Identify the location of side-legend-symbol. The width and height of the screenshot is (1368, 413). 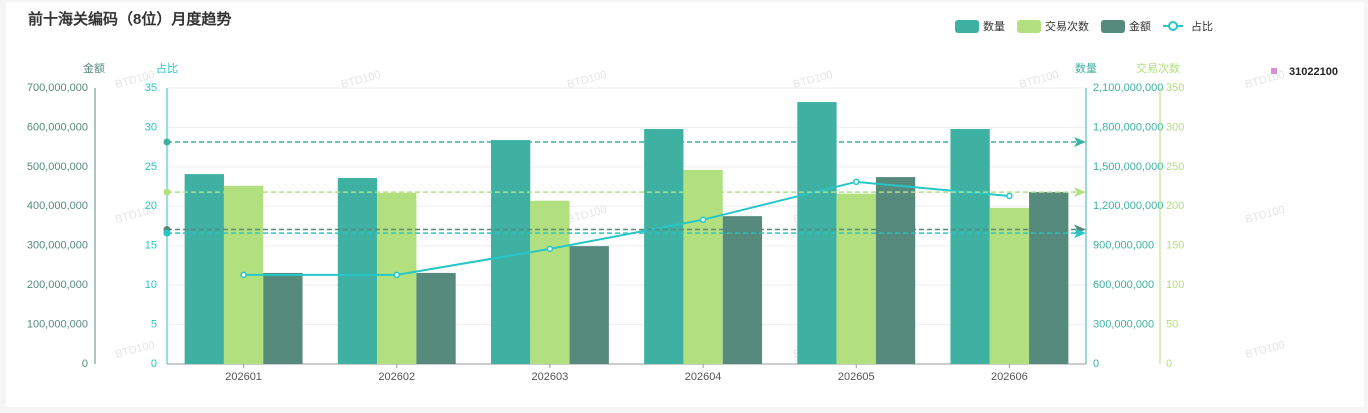
(1274, 71).